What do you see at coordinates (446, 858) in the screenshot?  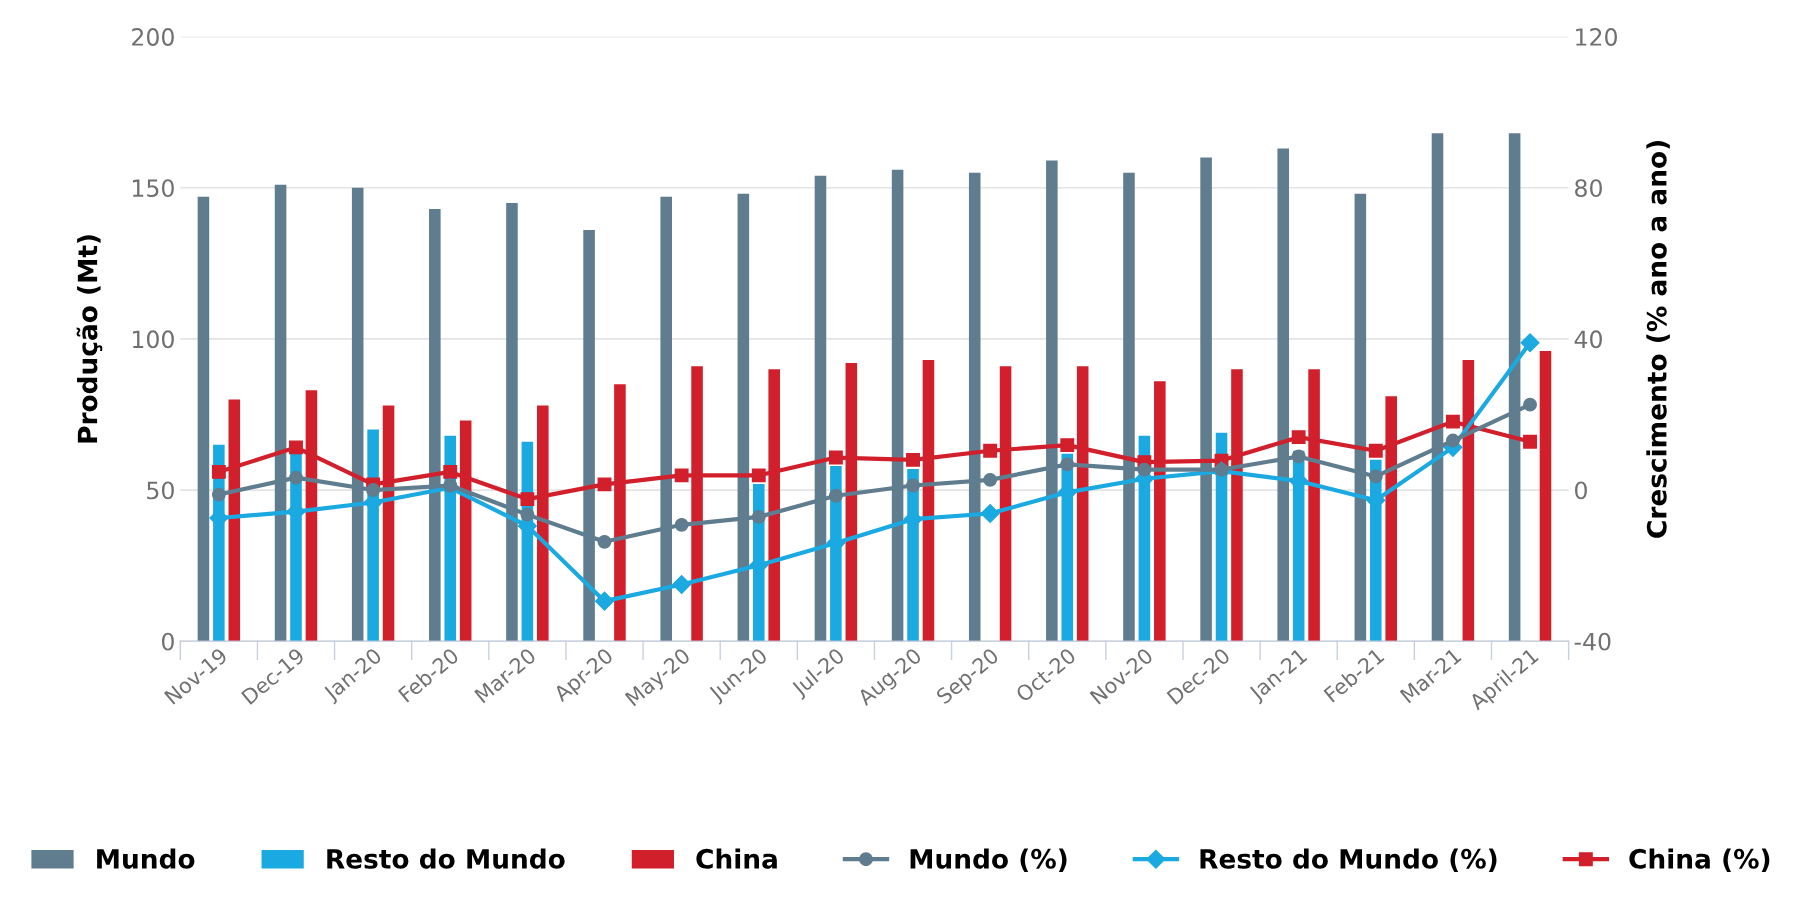 I see `legend-label: Resto do Mundo` at bounding box center [446, 858].